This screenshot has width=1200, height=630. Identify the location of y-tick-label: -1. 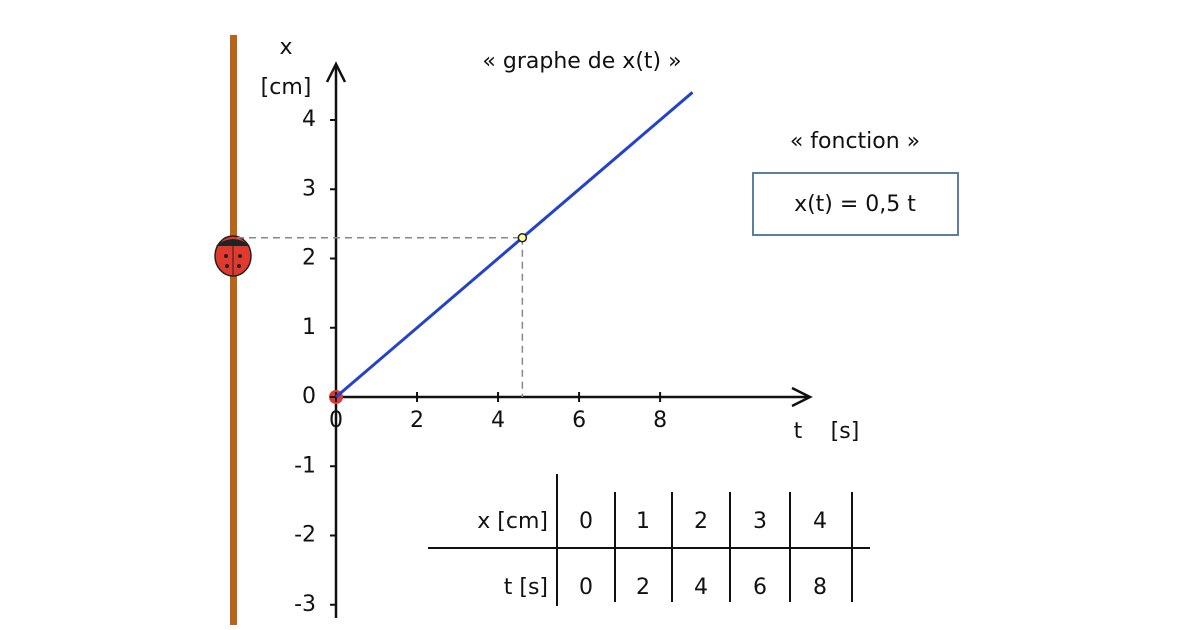
(305, 465).